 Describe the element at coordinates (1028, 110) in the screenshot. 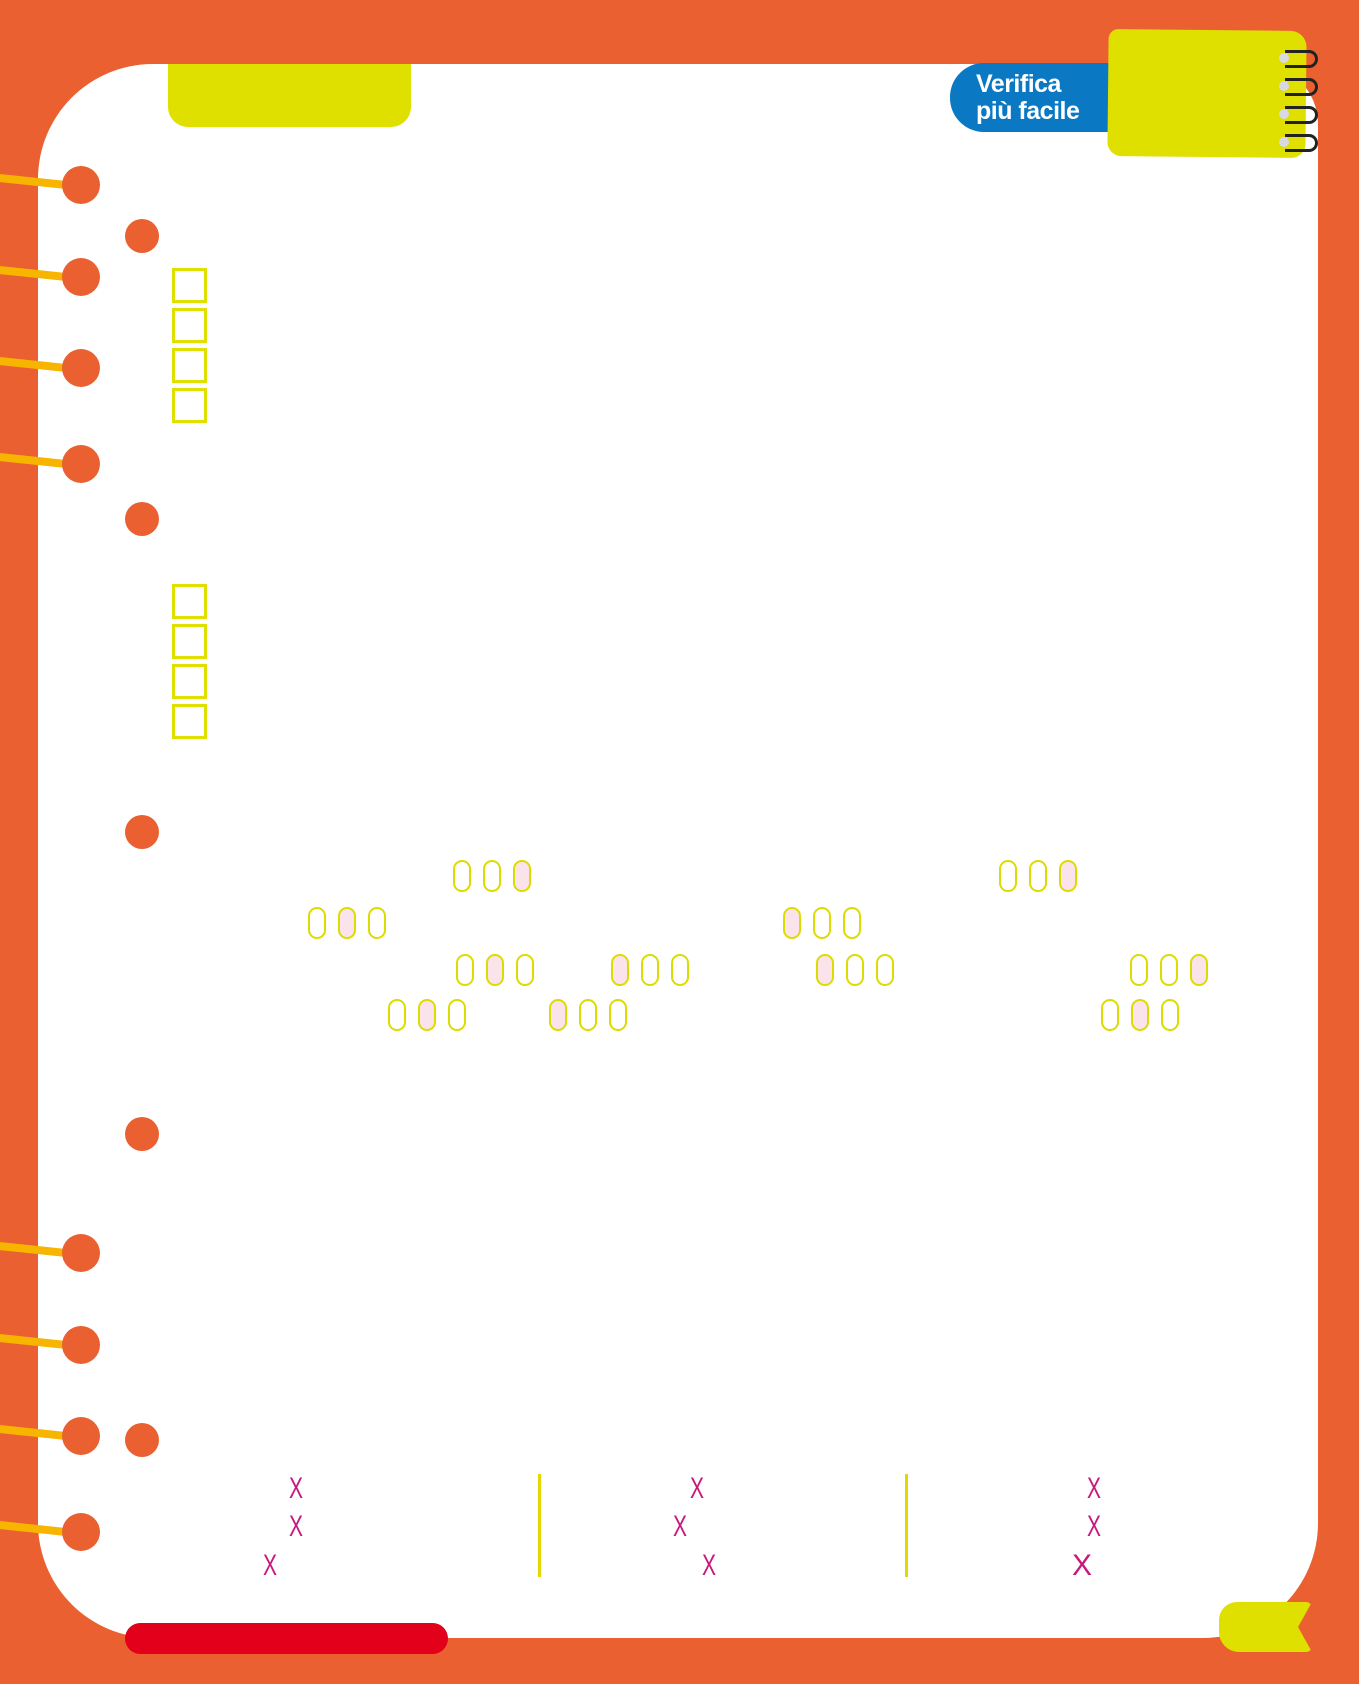

I see `badge-line-2: più facile` at that location.